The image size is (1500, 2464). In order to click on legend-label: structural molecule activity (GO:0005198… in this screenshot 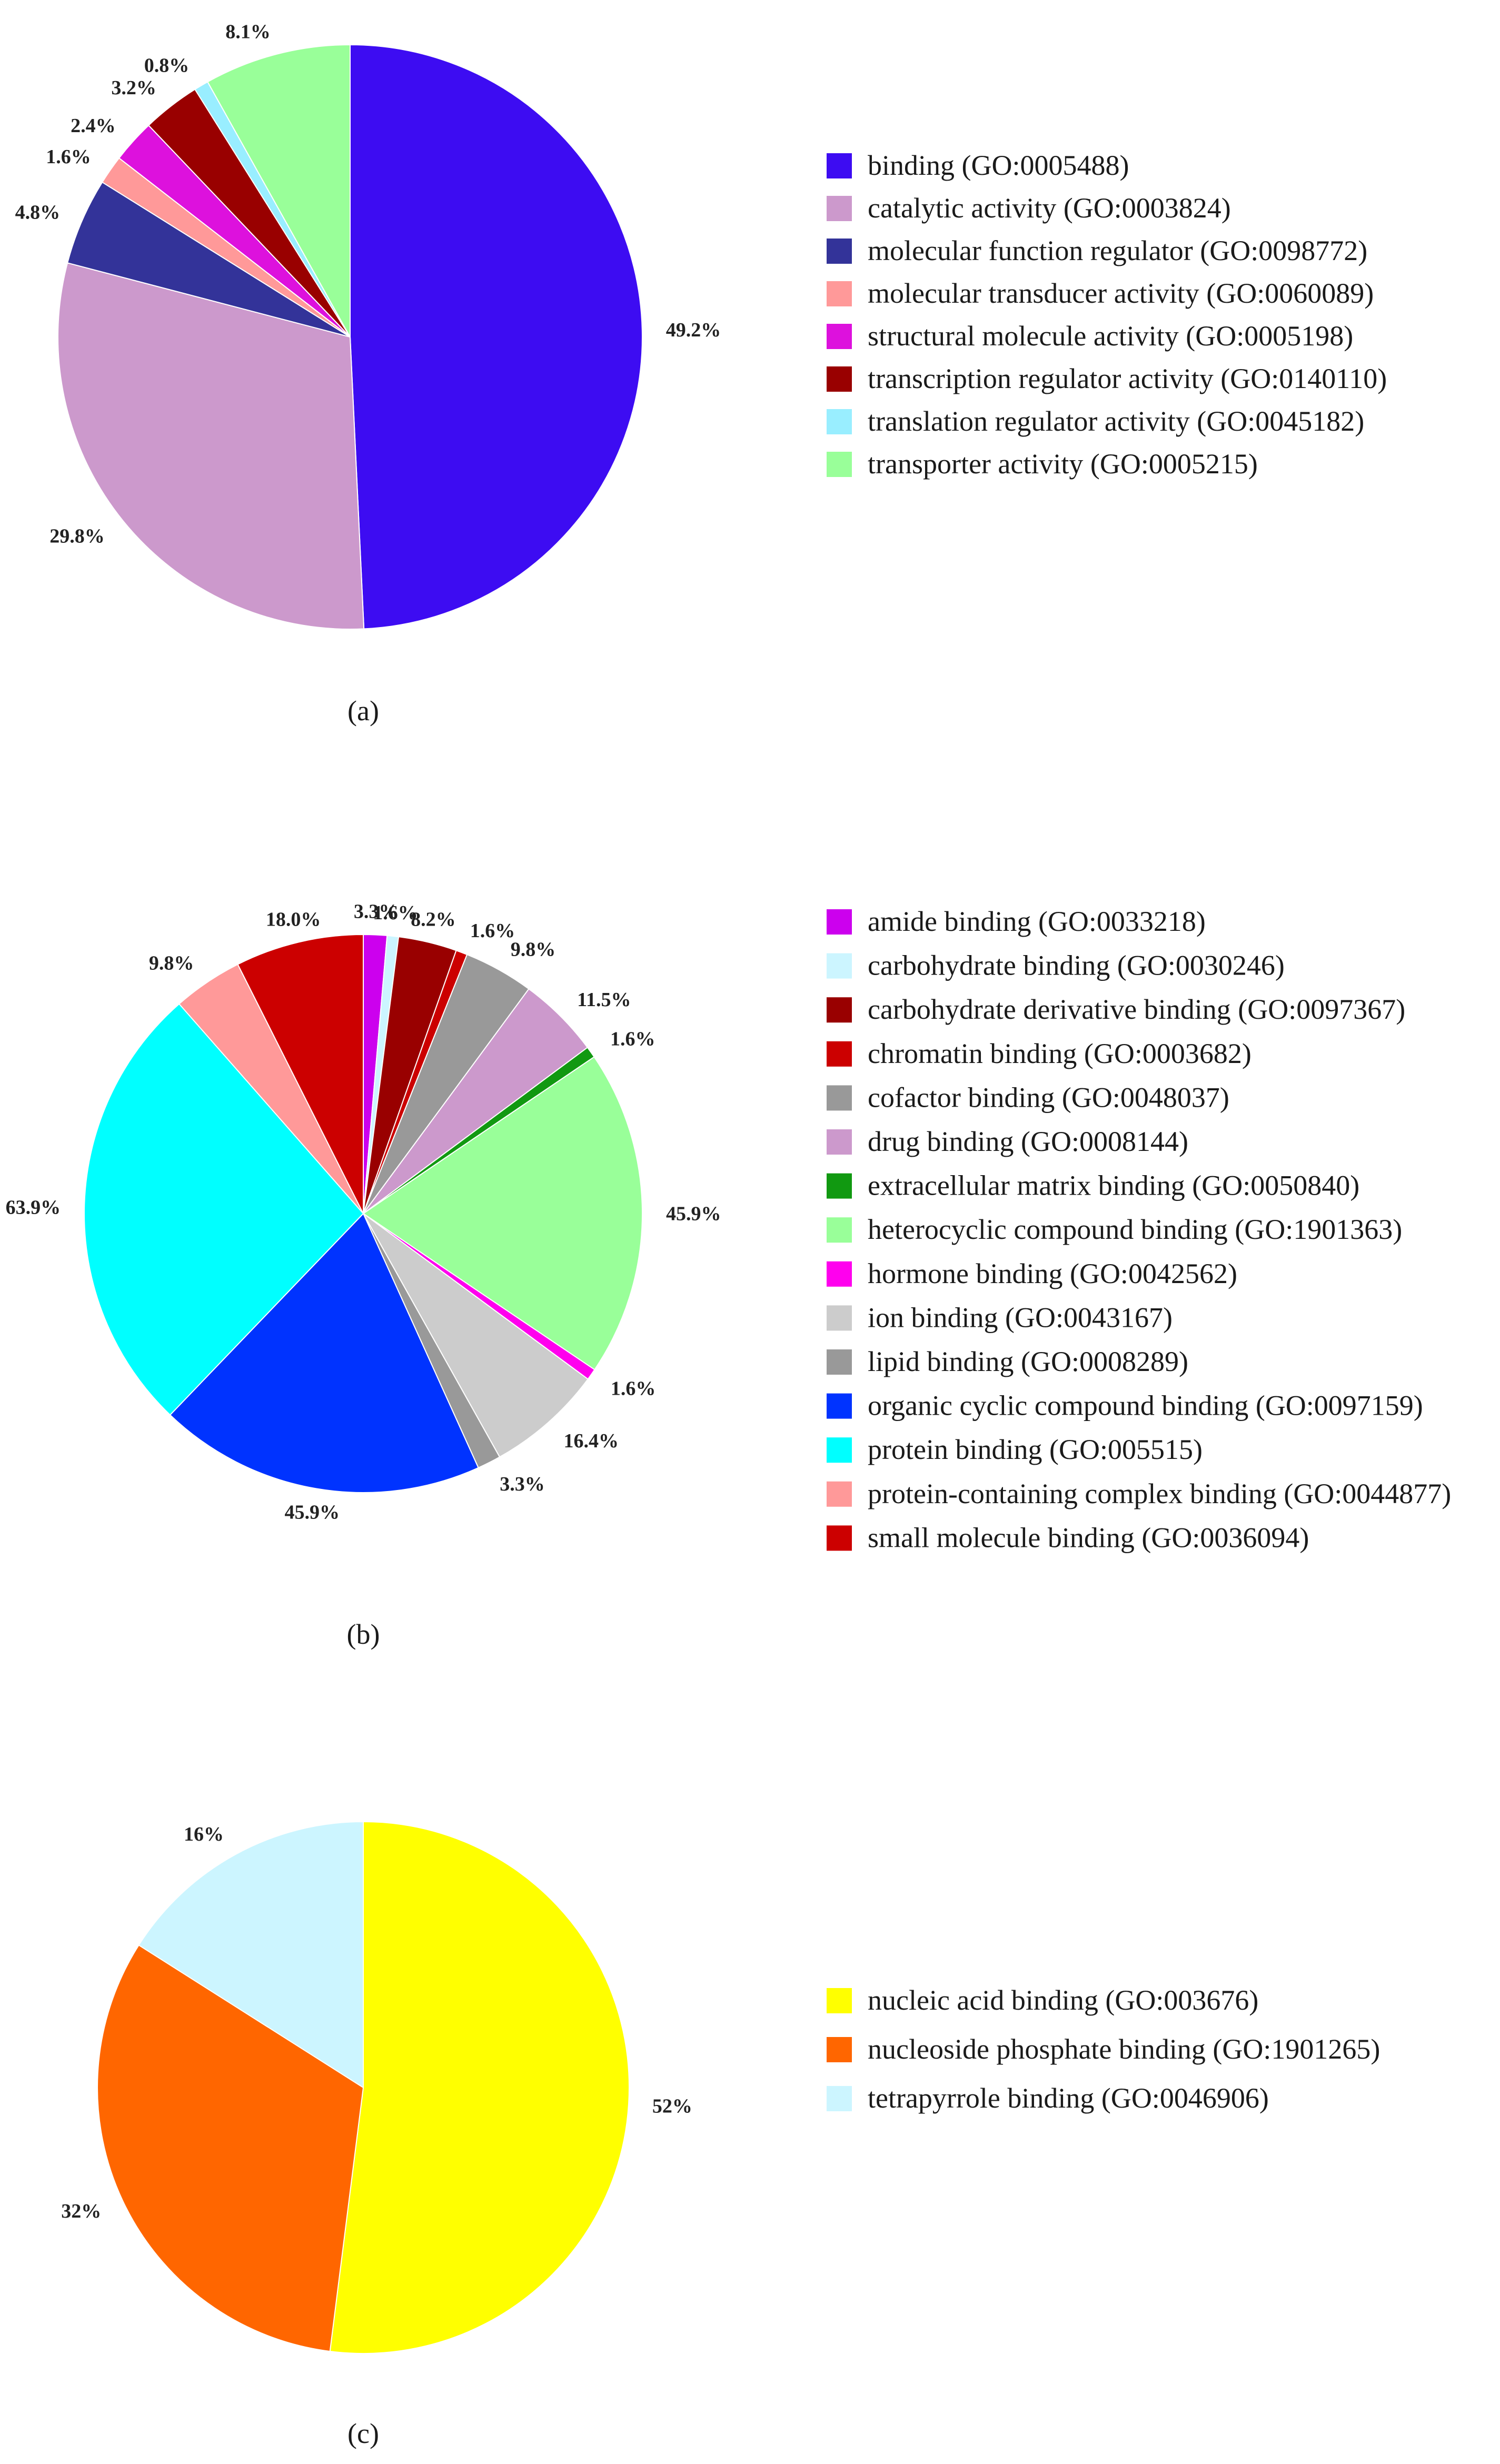, I will do `click(1110, 336)`.